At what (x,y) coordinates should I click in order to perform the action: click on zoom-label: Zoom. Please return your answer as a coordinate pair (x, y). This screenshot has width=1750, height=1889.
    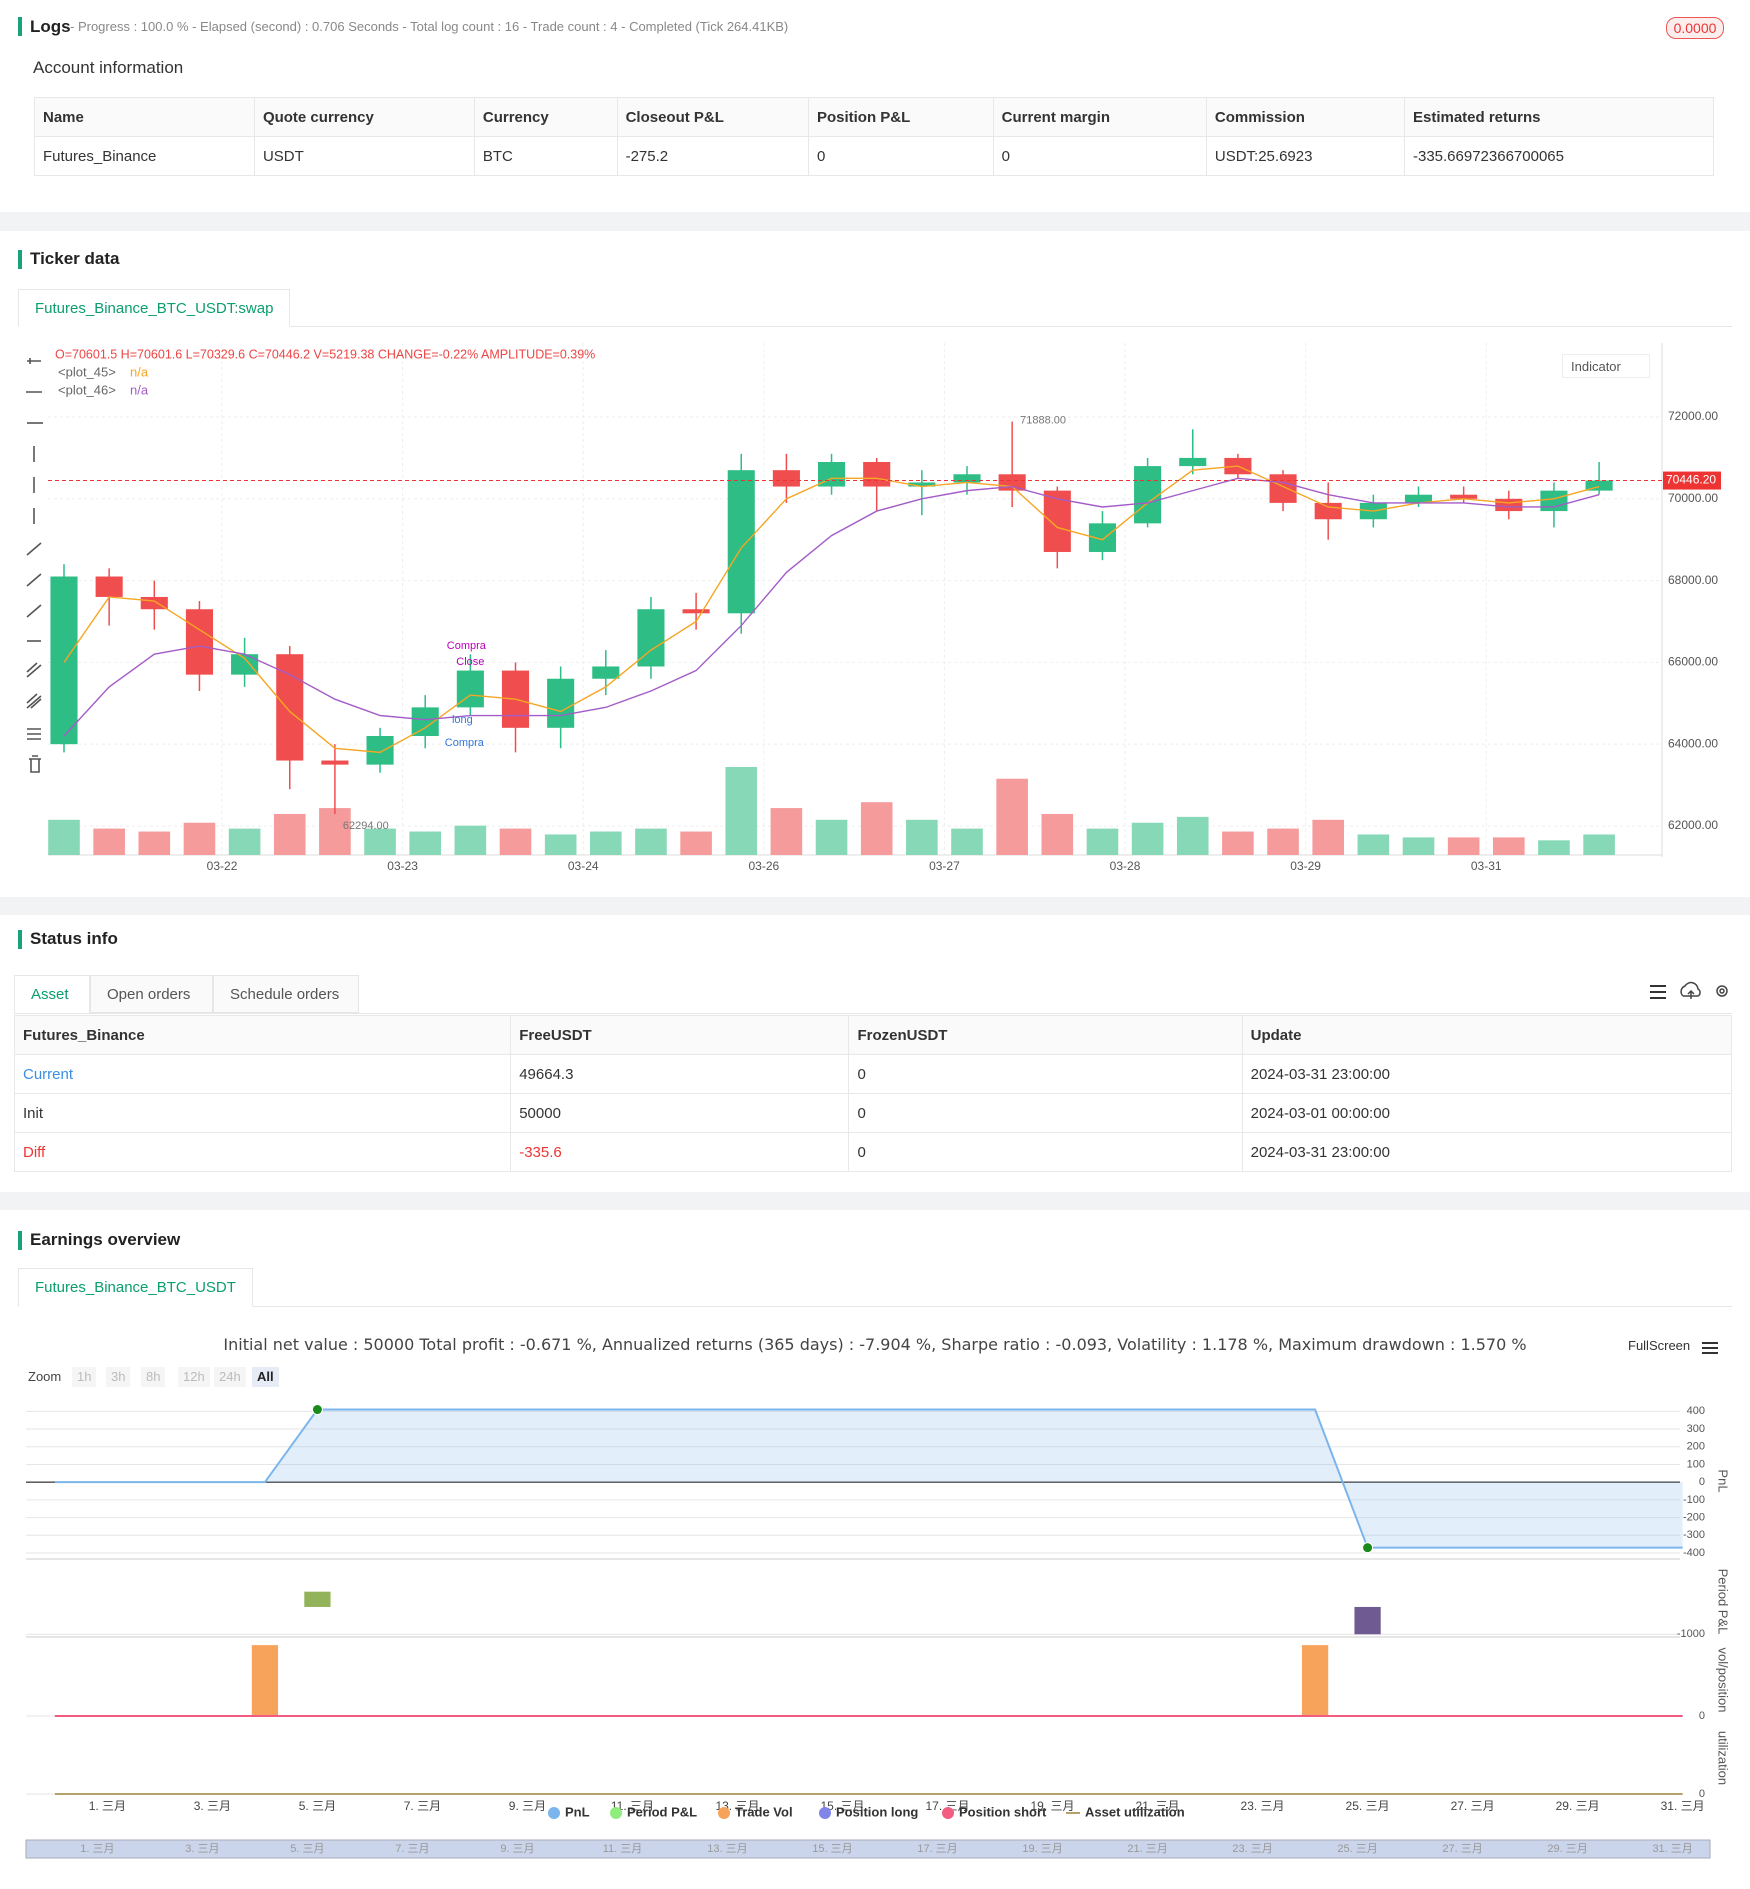
    Looking at the image, I should click on (45, 1376).